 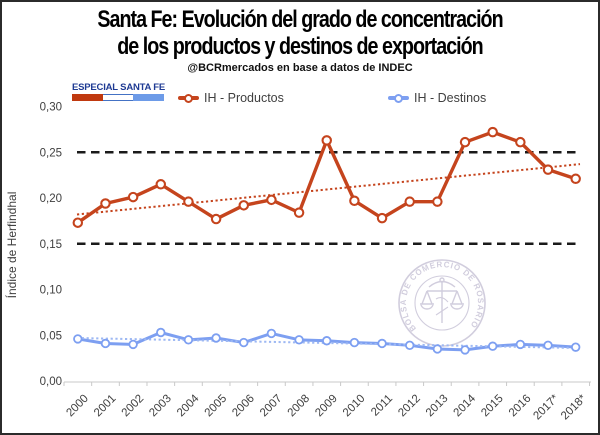 What do you see at coordinates (188, 98) in the screenshot?
I see `productos-line-marker-icon` at bounding box center [188, 98].